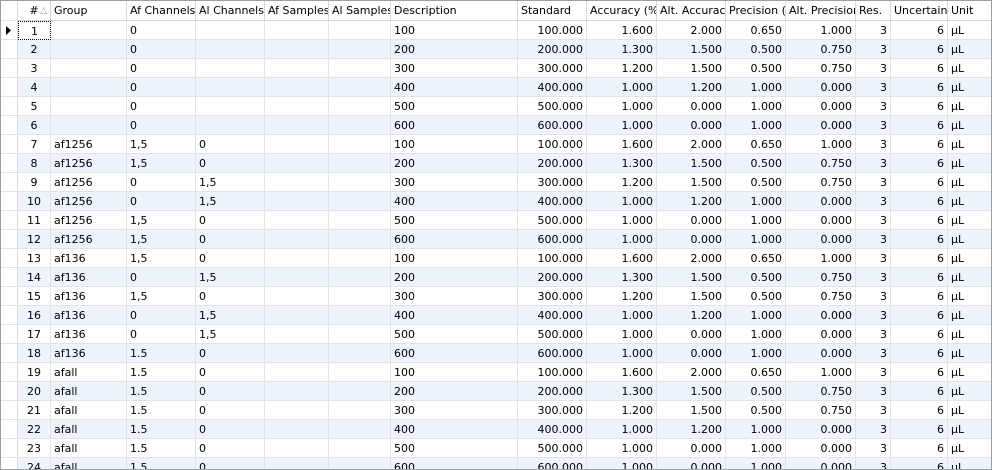  What do you see at coordinates (454, 353) in the screenshot?
I see `cell: 600` at bounding box center [454, 353].